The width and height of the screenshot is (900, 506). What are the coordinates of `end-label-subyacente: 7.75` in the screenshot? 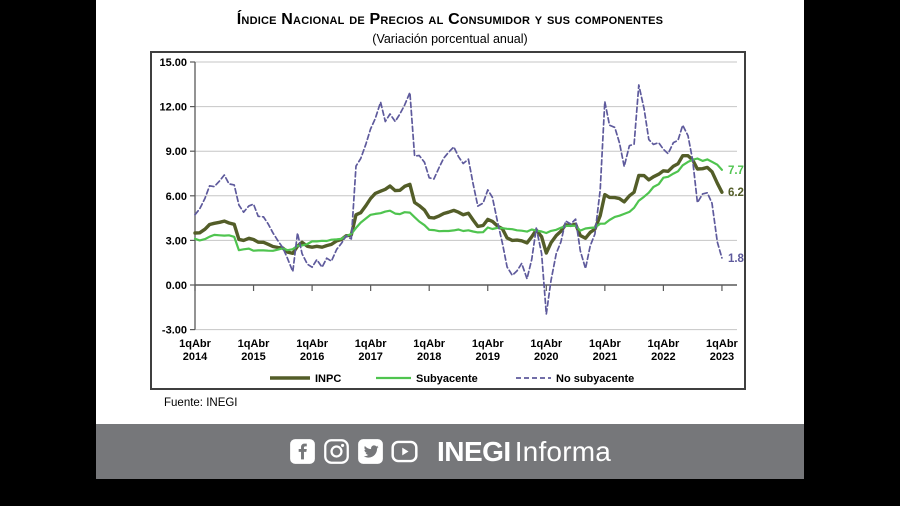 It's located at (736, 171).